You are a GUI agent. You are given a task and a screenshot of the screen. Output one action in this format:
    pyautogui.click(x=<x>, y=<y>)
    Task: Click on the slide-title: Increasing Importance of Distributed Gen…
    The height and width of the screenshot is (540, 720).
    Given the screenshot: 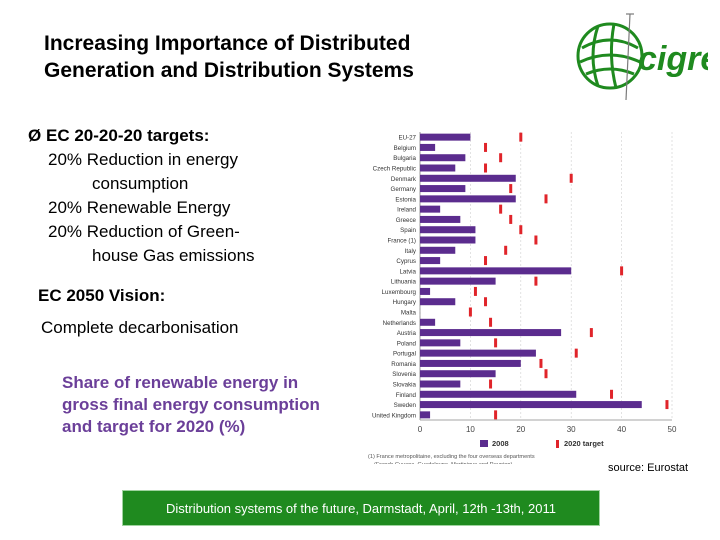 What is the action you would take?
    pyautogui.click(x=284, y=57)
    